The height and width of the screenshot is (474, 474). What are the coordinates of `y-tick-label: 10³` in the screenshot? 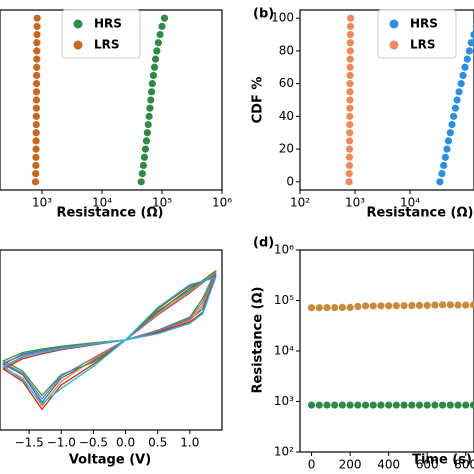 It's located at (284, 401).